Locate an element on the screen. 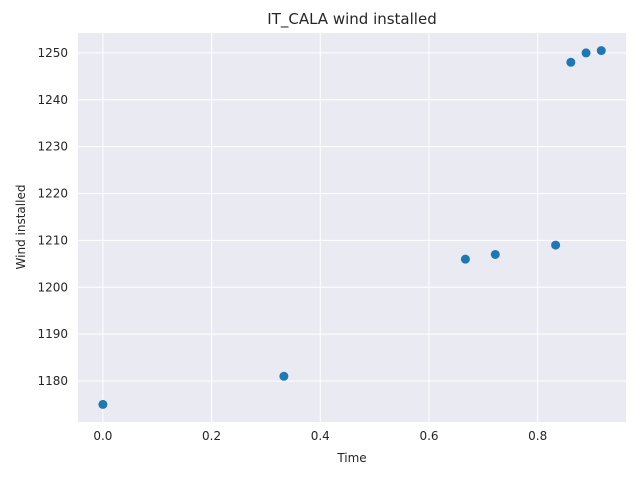  chart-title: IT_CALA wind installed is located at coordinates (351, 19).